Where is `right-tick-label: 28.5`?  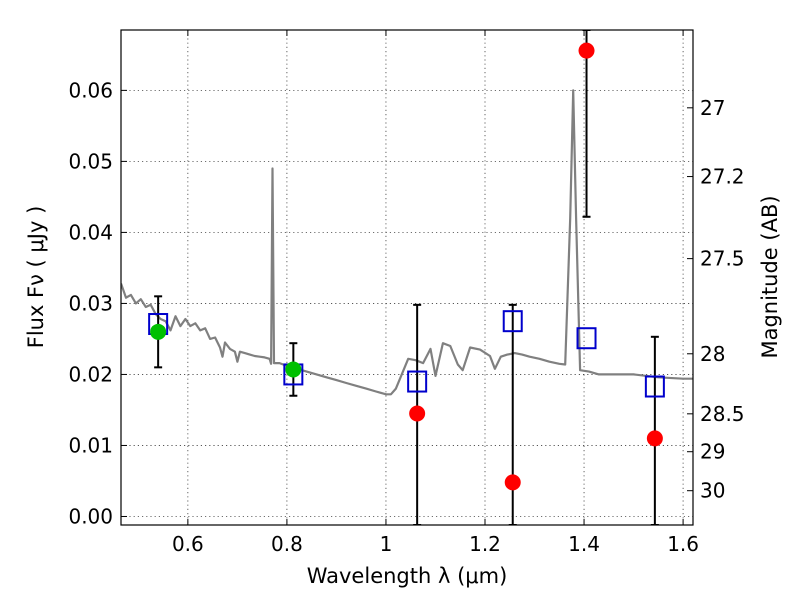
right-tick-label: 28.5 is located at coordinates (722, 414).